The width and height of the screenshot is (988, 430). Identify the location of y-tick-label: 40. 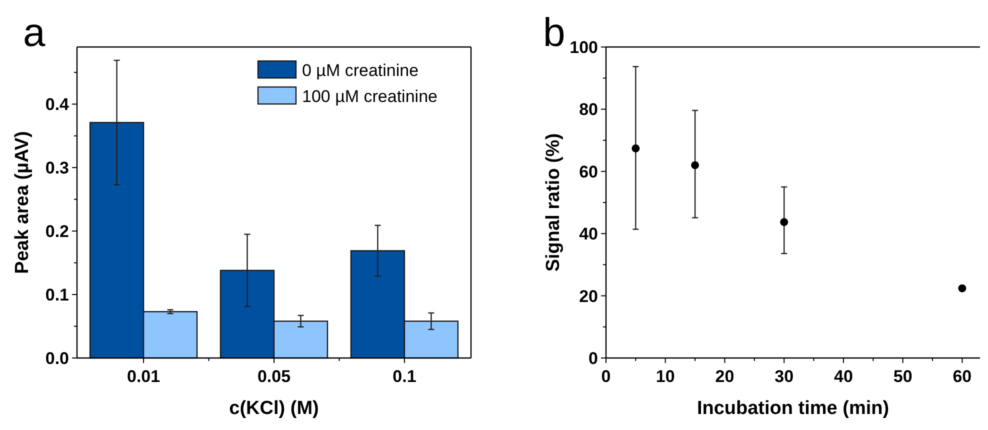
(588, 234).